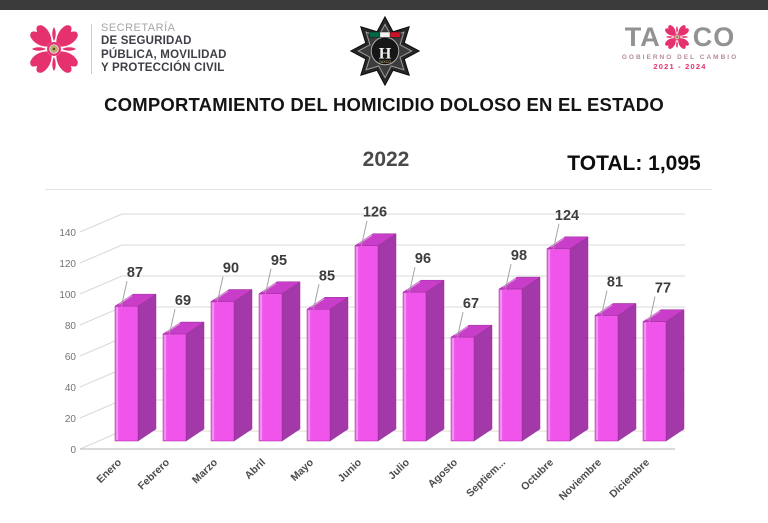  I want to click on bar-value-3: 95, so click(279, 261).